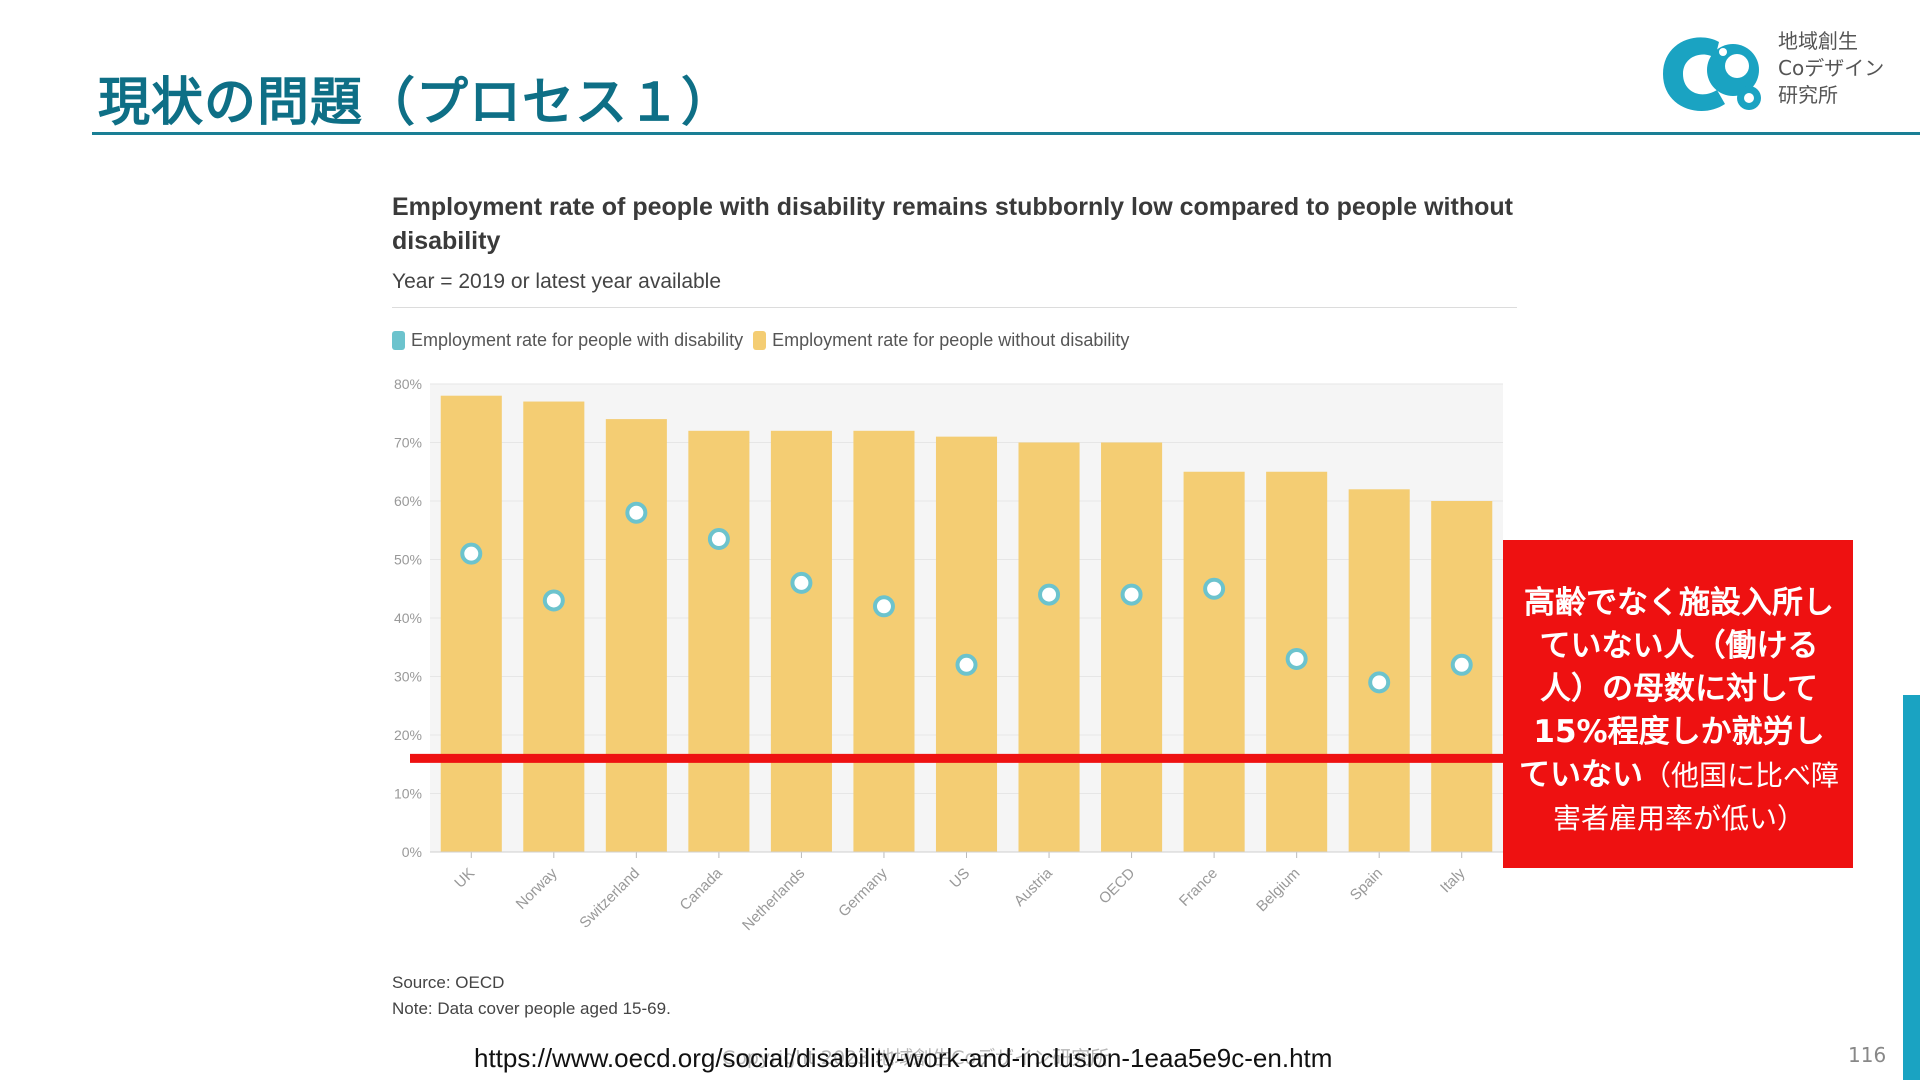  What do you see at coordinates (1818, 41) in the screenshot?
I see `logo-line-1: 地域創生` at bounding box center [1818, 41].